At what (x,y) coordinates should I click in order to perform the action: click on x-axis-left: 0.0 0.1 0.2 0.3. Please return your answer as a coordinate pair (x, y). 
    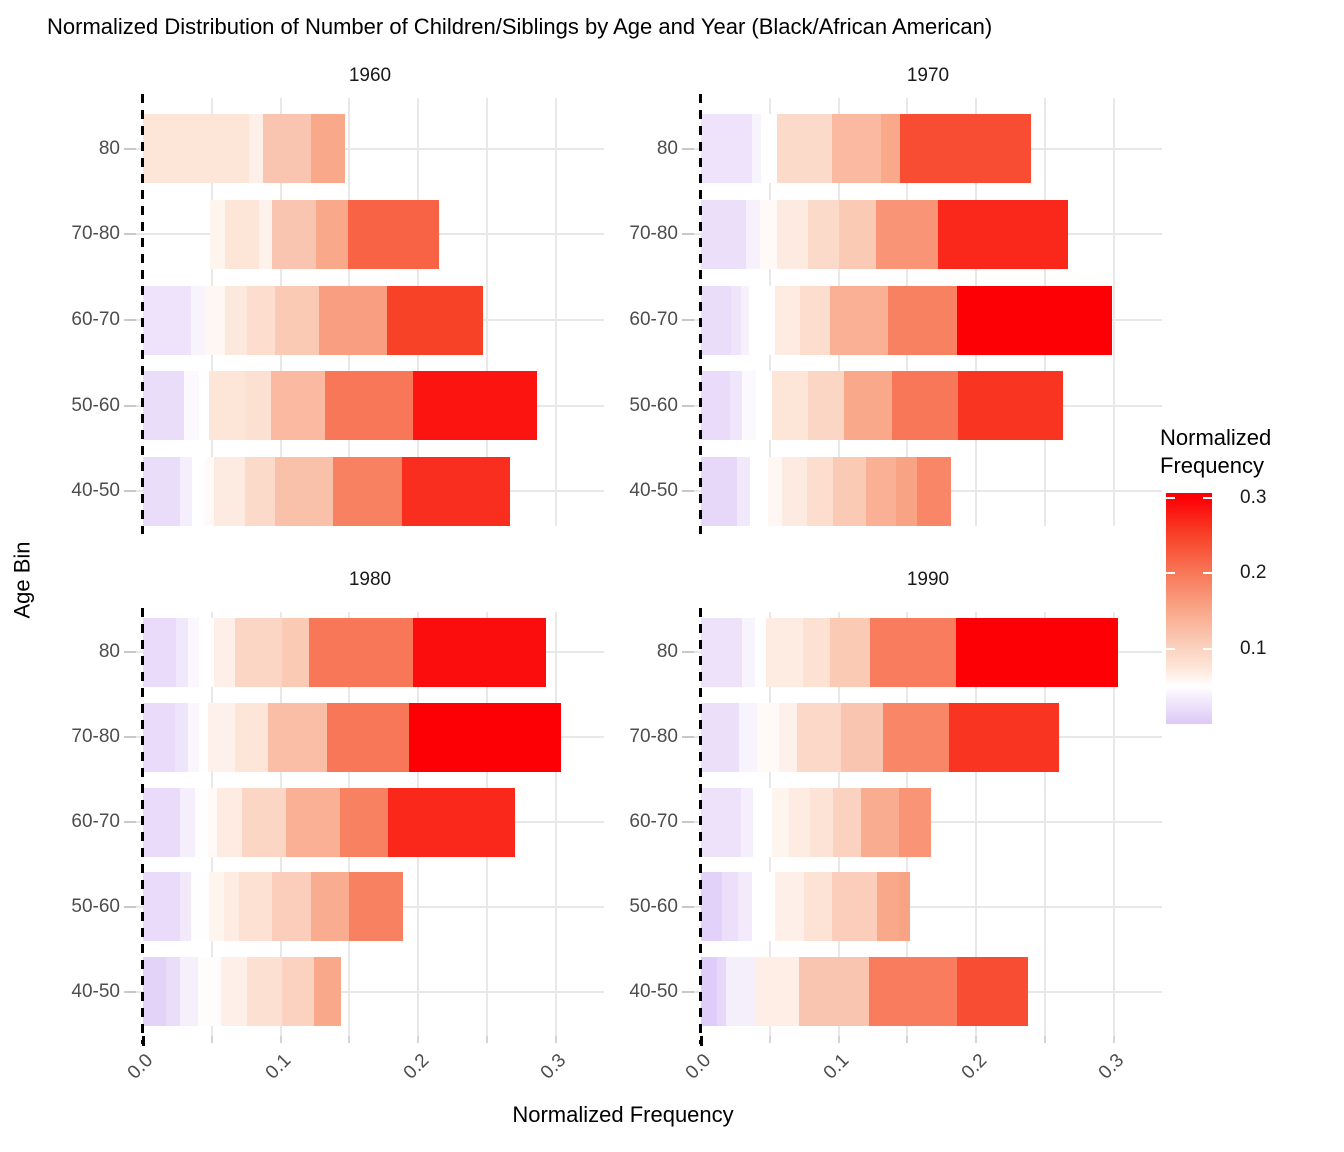
    Looking at the image, I should click on (364, 1069).